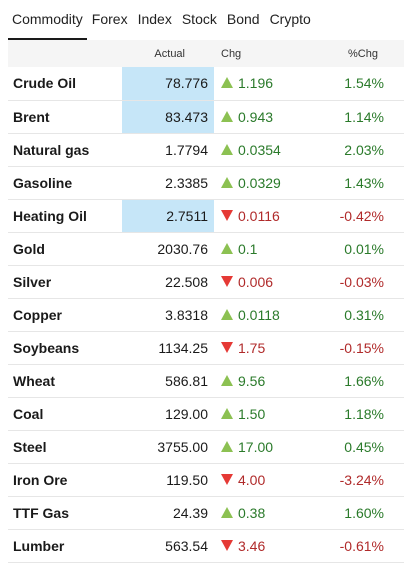 The width and height of the screenshot is (407, 563). I want to click on table-row: Natural gas 1.7794 0.0354 2.03%, so click(206, 150).